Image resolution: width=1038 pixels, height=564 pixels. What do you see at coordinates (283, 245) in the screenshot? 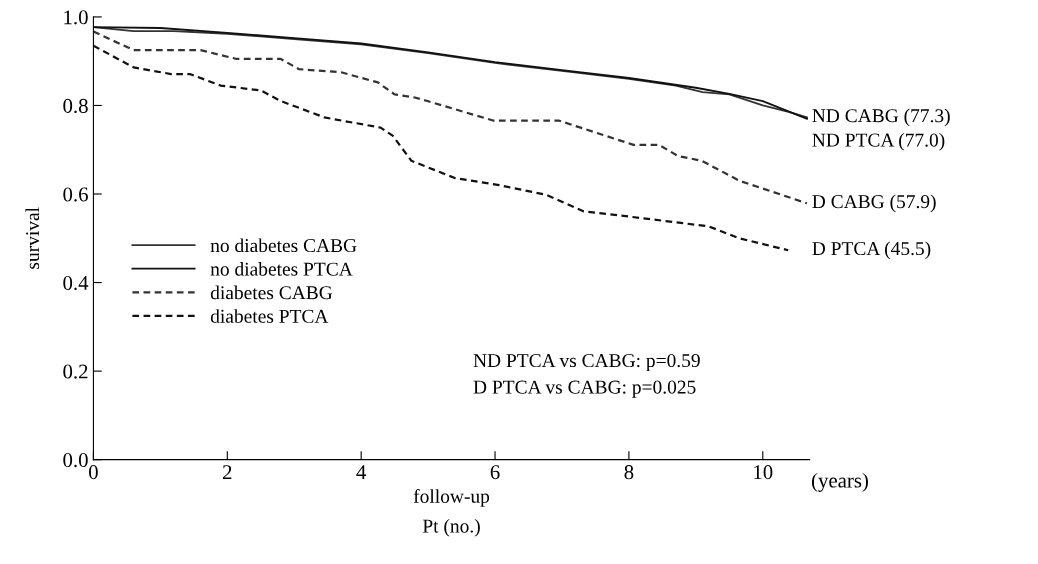
I see `legend-label: no diabetes CABG` at bounding box center [283, 245].